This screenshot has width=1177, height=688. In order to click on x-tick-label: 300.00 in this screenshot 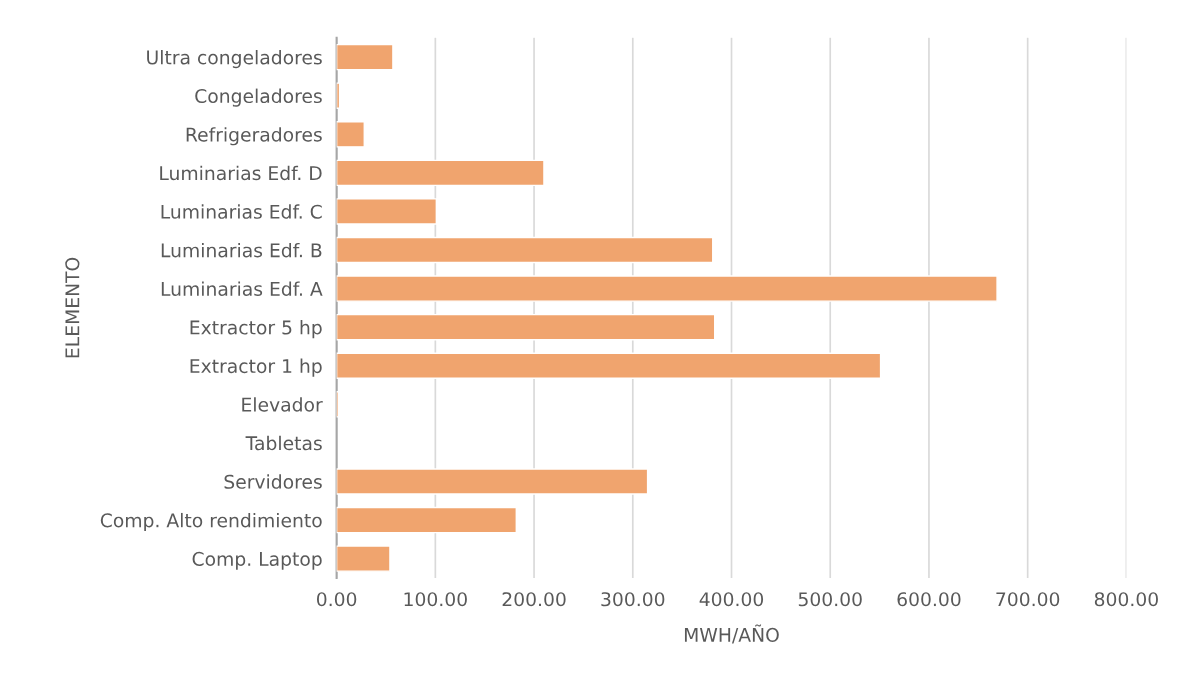, I will do `click(633, 599)`.